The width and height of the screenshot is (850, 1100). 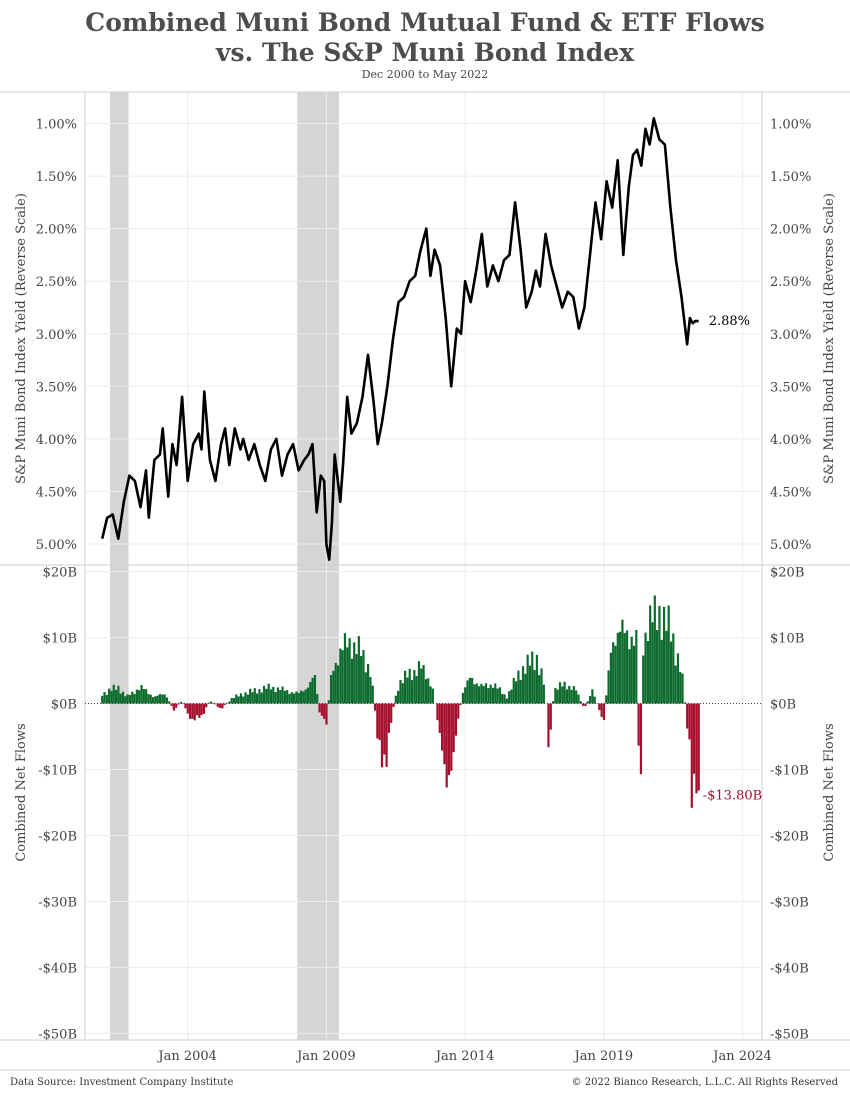 What do you see at coordinates (787, 573) in the screenshot?
I see `flow-tick-label-right: $20B` at bounding box center [787, 573].